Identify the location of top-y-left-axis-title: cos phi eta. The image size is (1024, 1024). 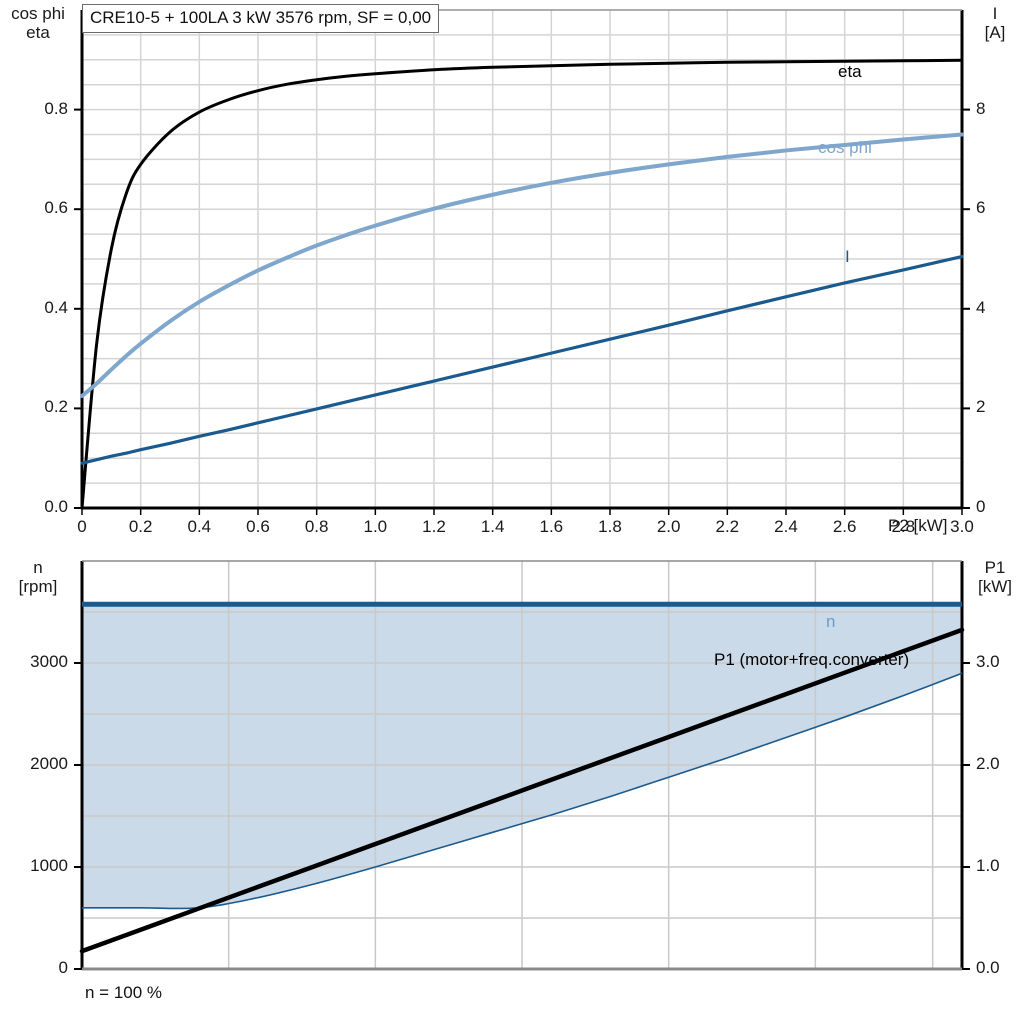
(38, 23).